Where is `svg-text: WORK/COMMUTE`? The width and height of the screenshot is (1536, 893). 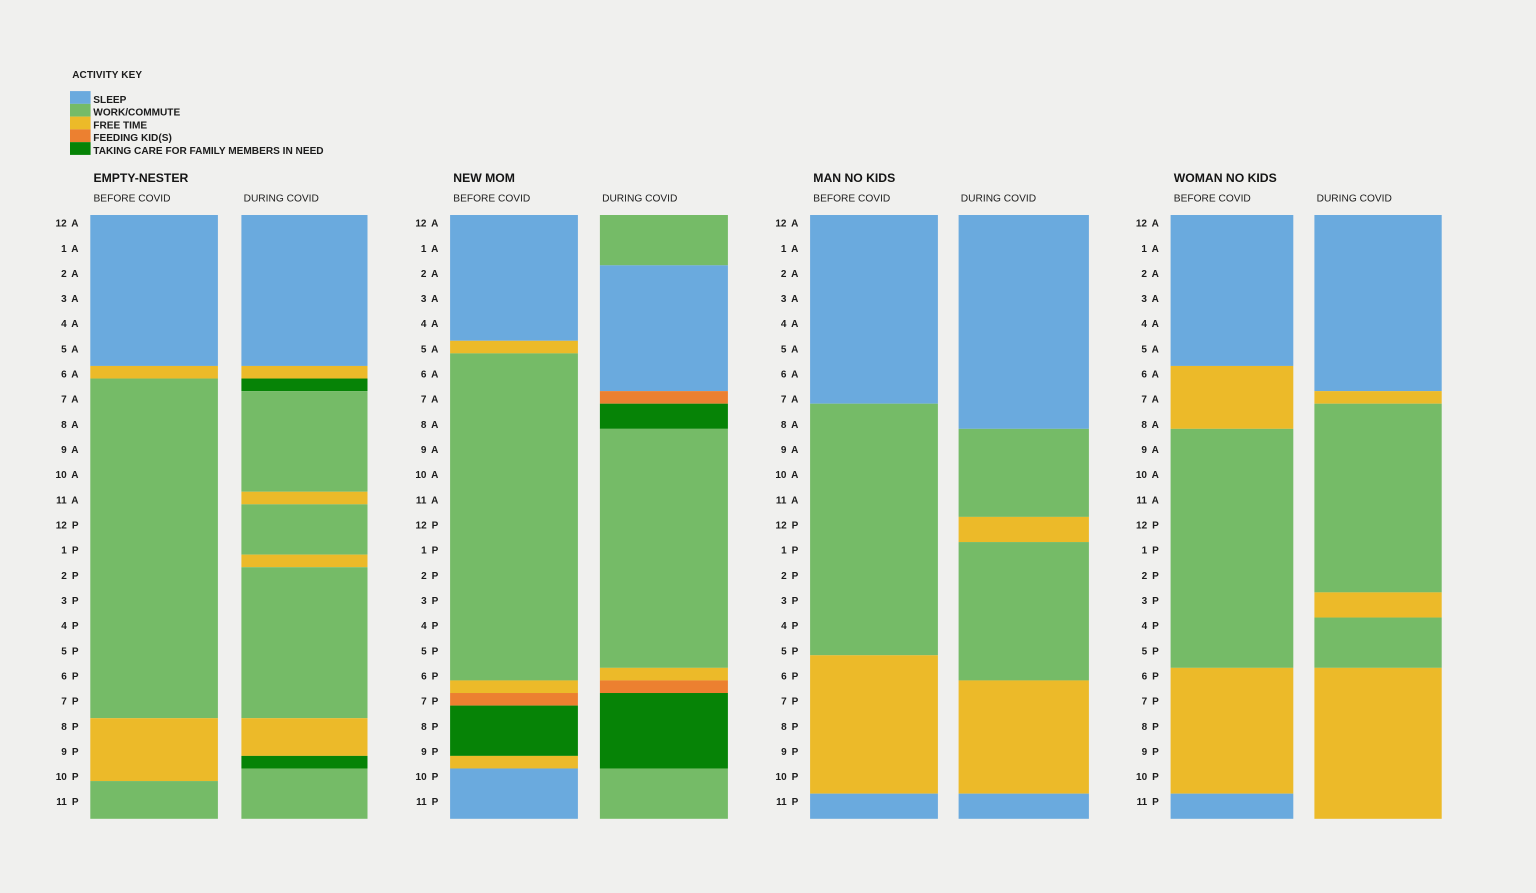 svg-text: WORK/COMMUTE is located at coordinates (136, 113).